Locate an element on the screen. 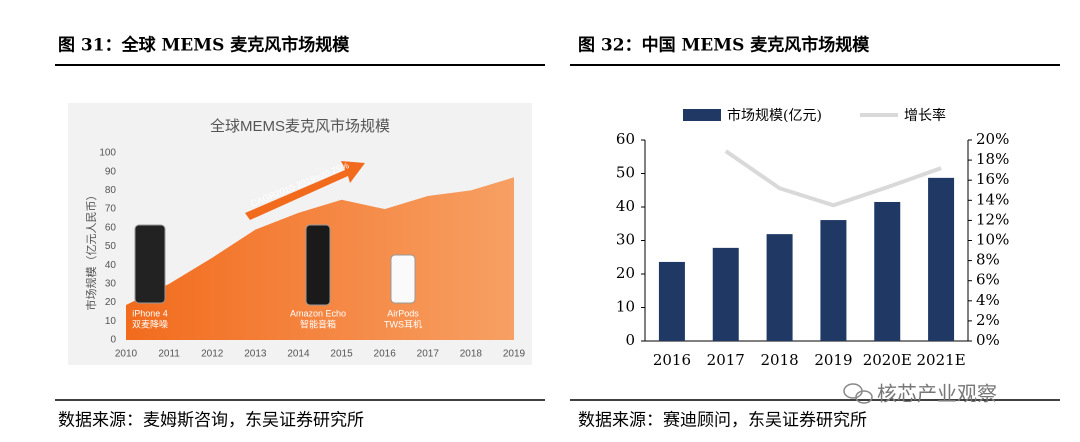 The height and width of the screenshot is (442, 1080). y2-tick-label: 12% is located at coordinates (992, 219).